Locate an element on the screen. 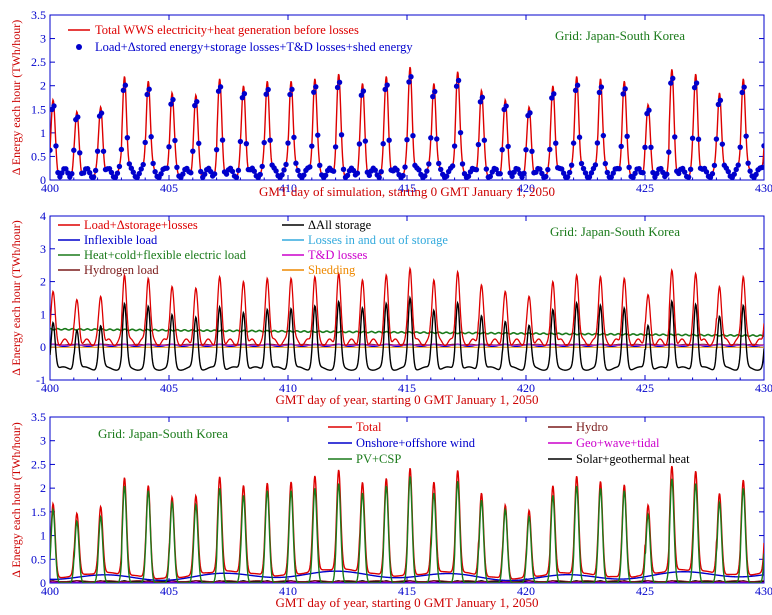 The image size is (772, 615). x-tick-label: 410 is located at coordinates (288, 188).